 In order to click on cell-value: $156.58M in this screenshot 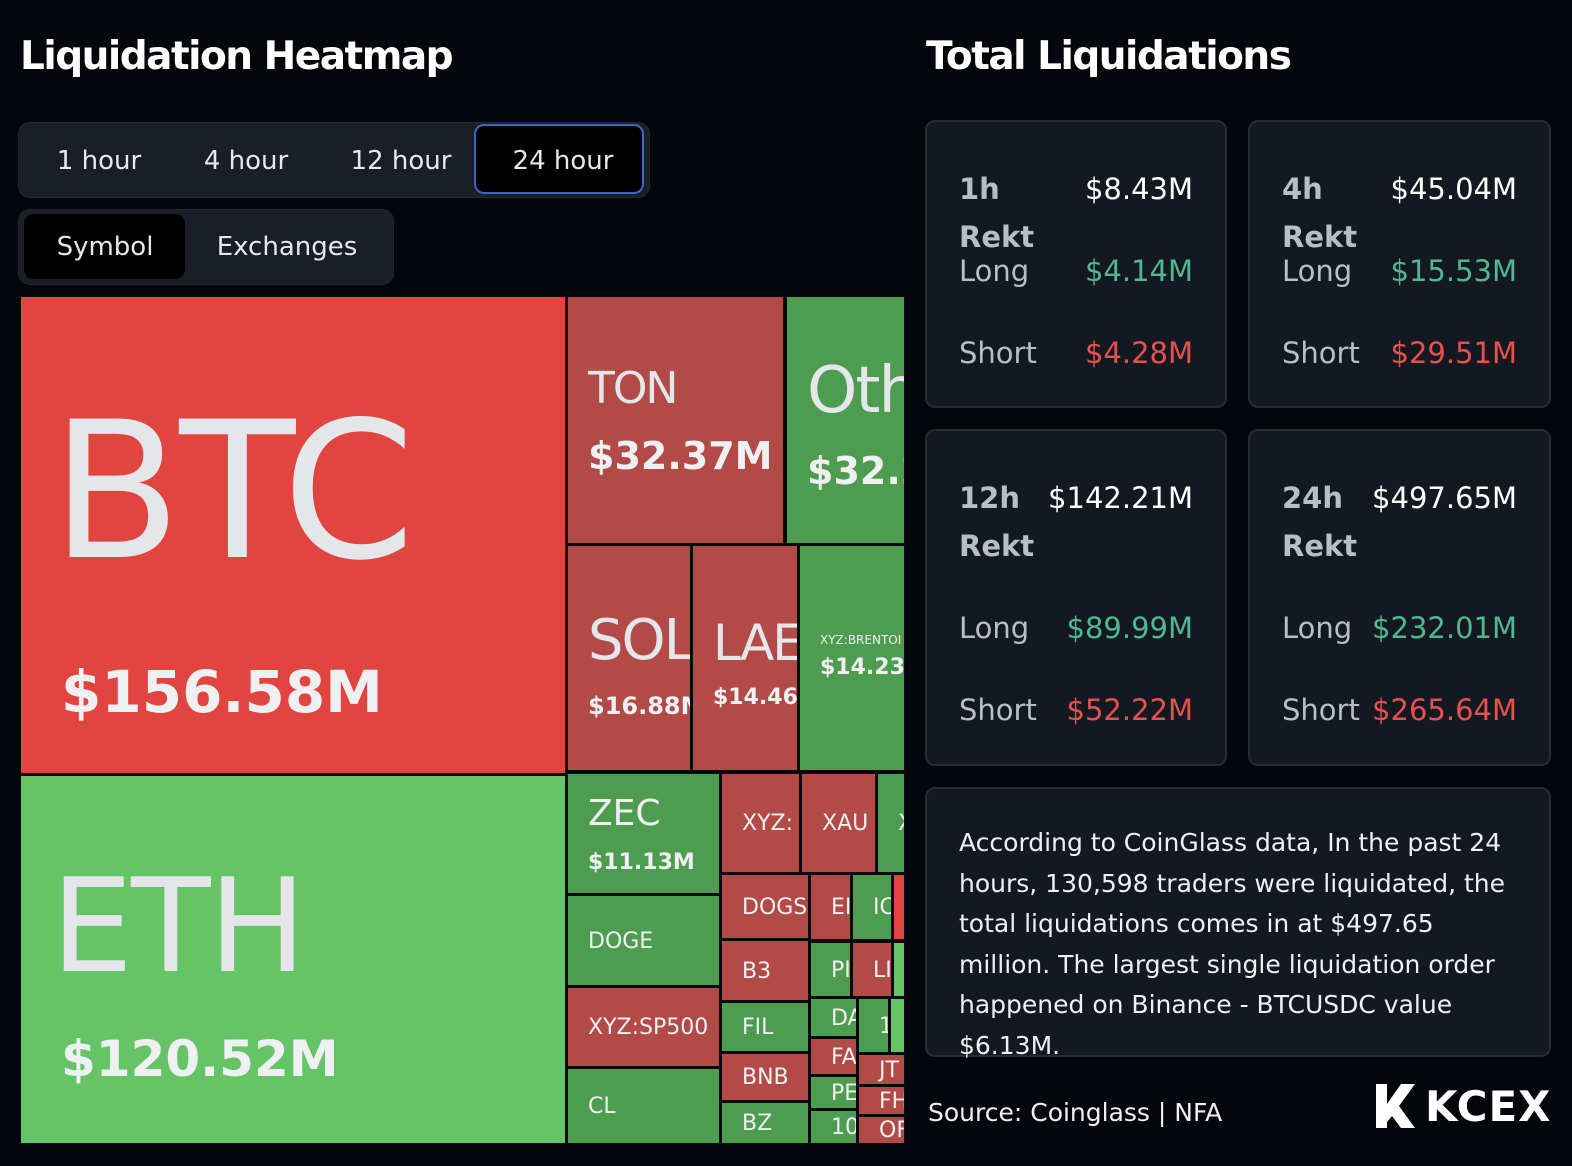, I will do `click(222, 692)`.